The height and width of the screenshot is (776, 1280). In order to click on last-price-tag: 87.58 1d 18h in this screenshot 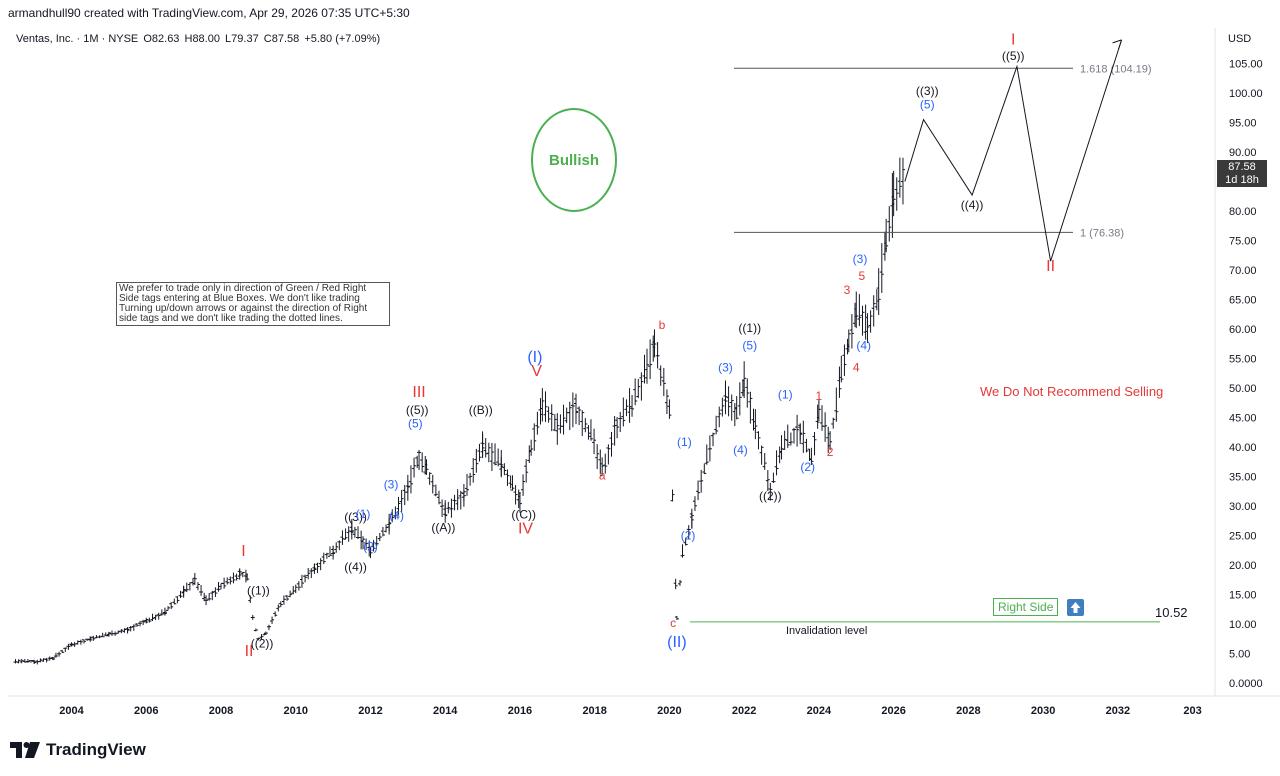, I will do `click(1242, 173)`.